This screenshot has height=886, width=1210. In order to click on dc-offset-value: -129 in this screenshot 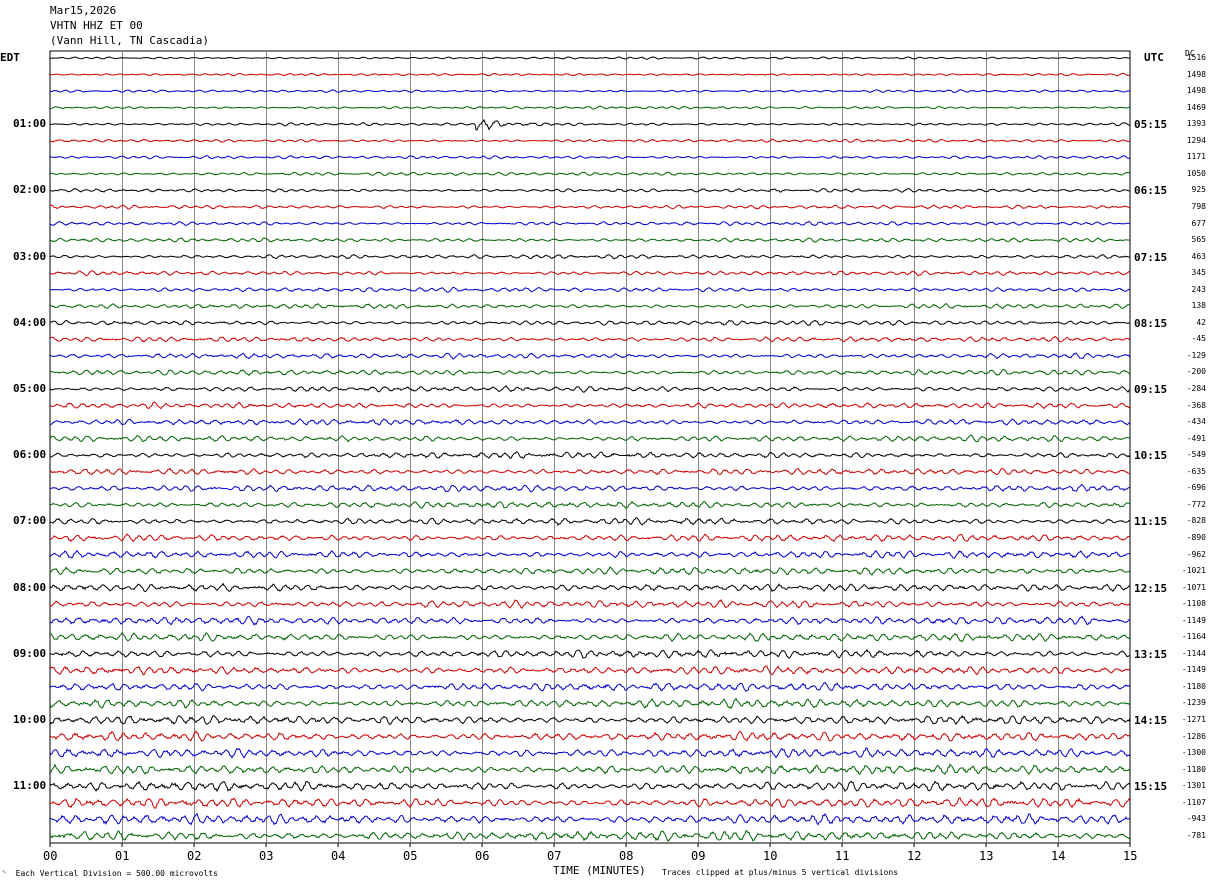, I will do `click(1196, 355)`.